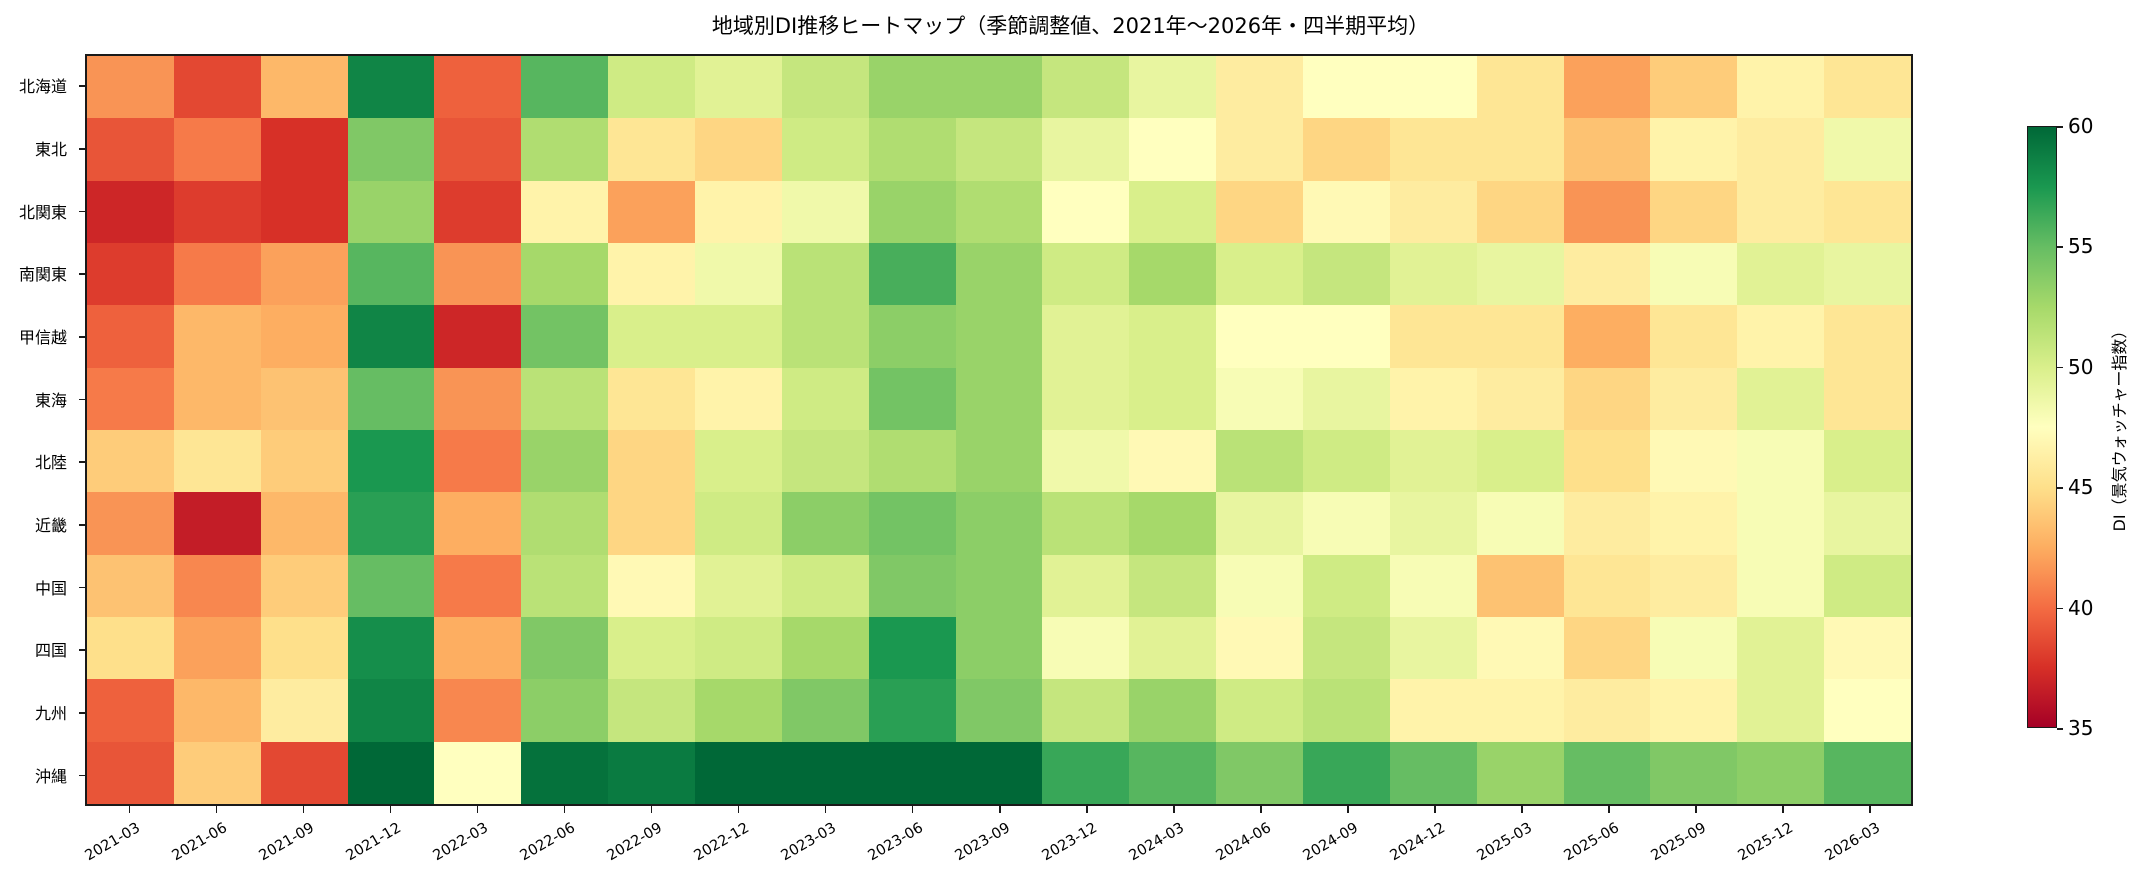 Image resolution: width=2141 pixels, height=884 pixels. I want to click on colorbar-tick-label: 55, so click(2081, 246).